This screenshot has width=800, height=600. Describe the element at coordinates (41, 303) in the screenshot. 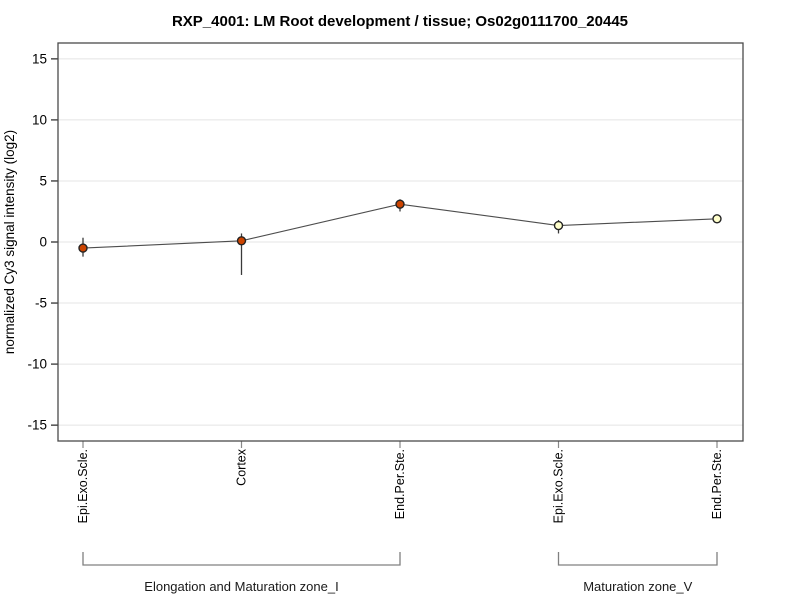

I see `y-tick-label: -5` at that location.